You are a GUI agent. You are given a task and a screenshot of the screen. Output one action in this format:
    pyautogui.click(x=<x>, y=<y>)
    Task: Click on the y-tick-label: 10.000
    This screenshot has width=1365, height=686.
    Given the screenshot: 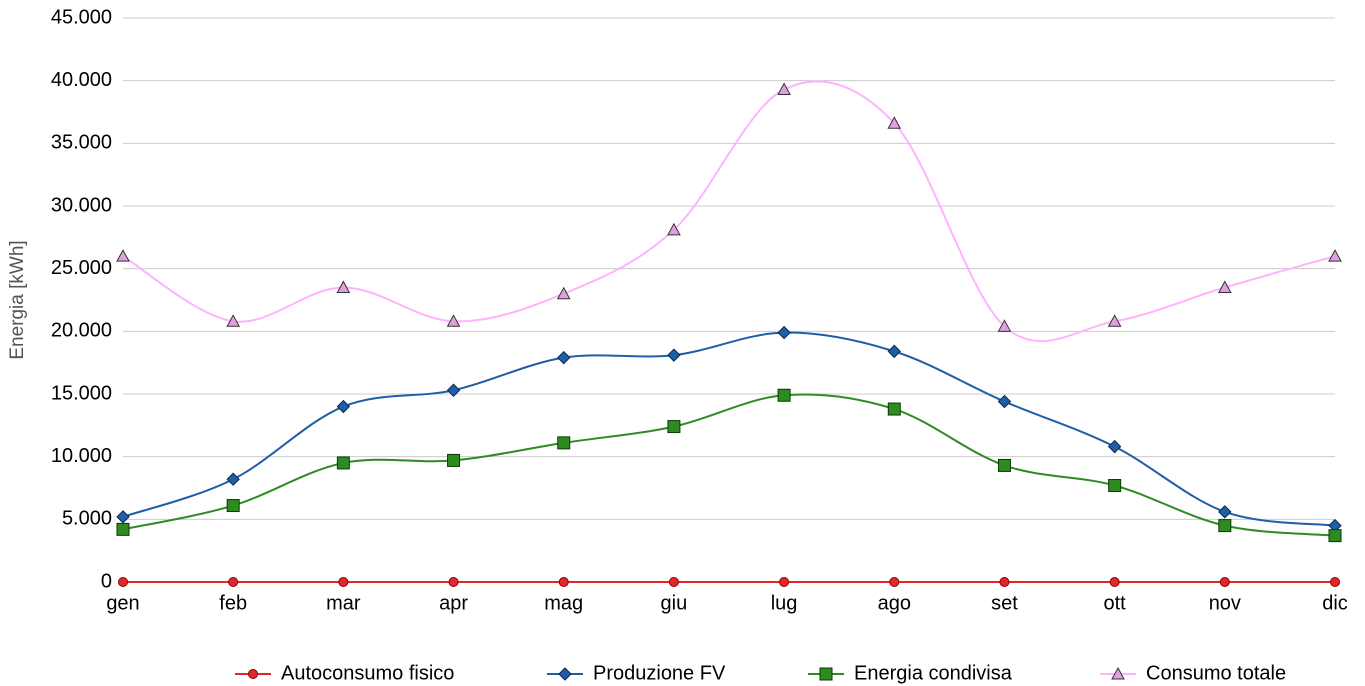 What is the action you would take?
    pyautogui.click(x=81, y=456)
    